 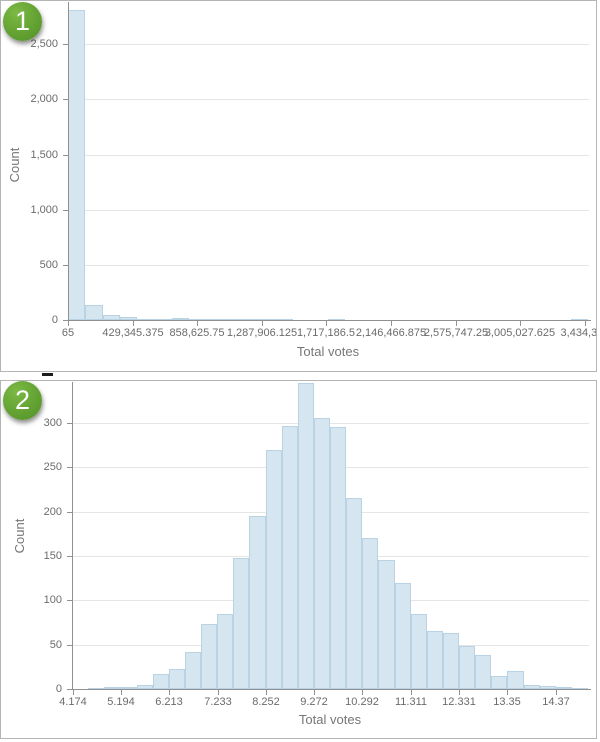 I want to click on y-axis-line, so click(x=72, y=536).